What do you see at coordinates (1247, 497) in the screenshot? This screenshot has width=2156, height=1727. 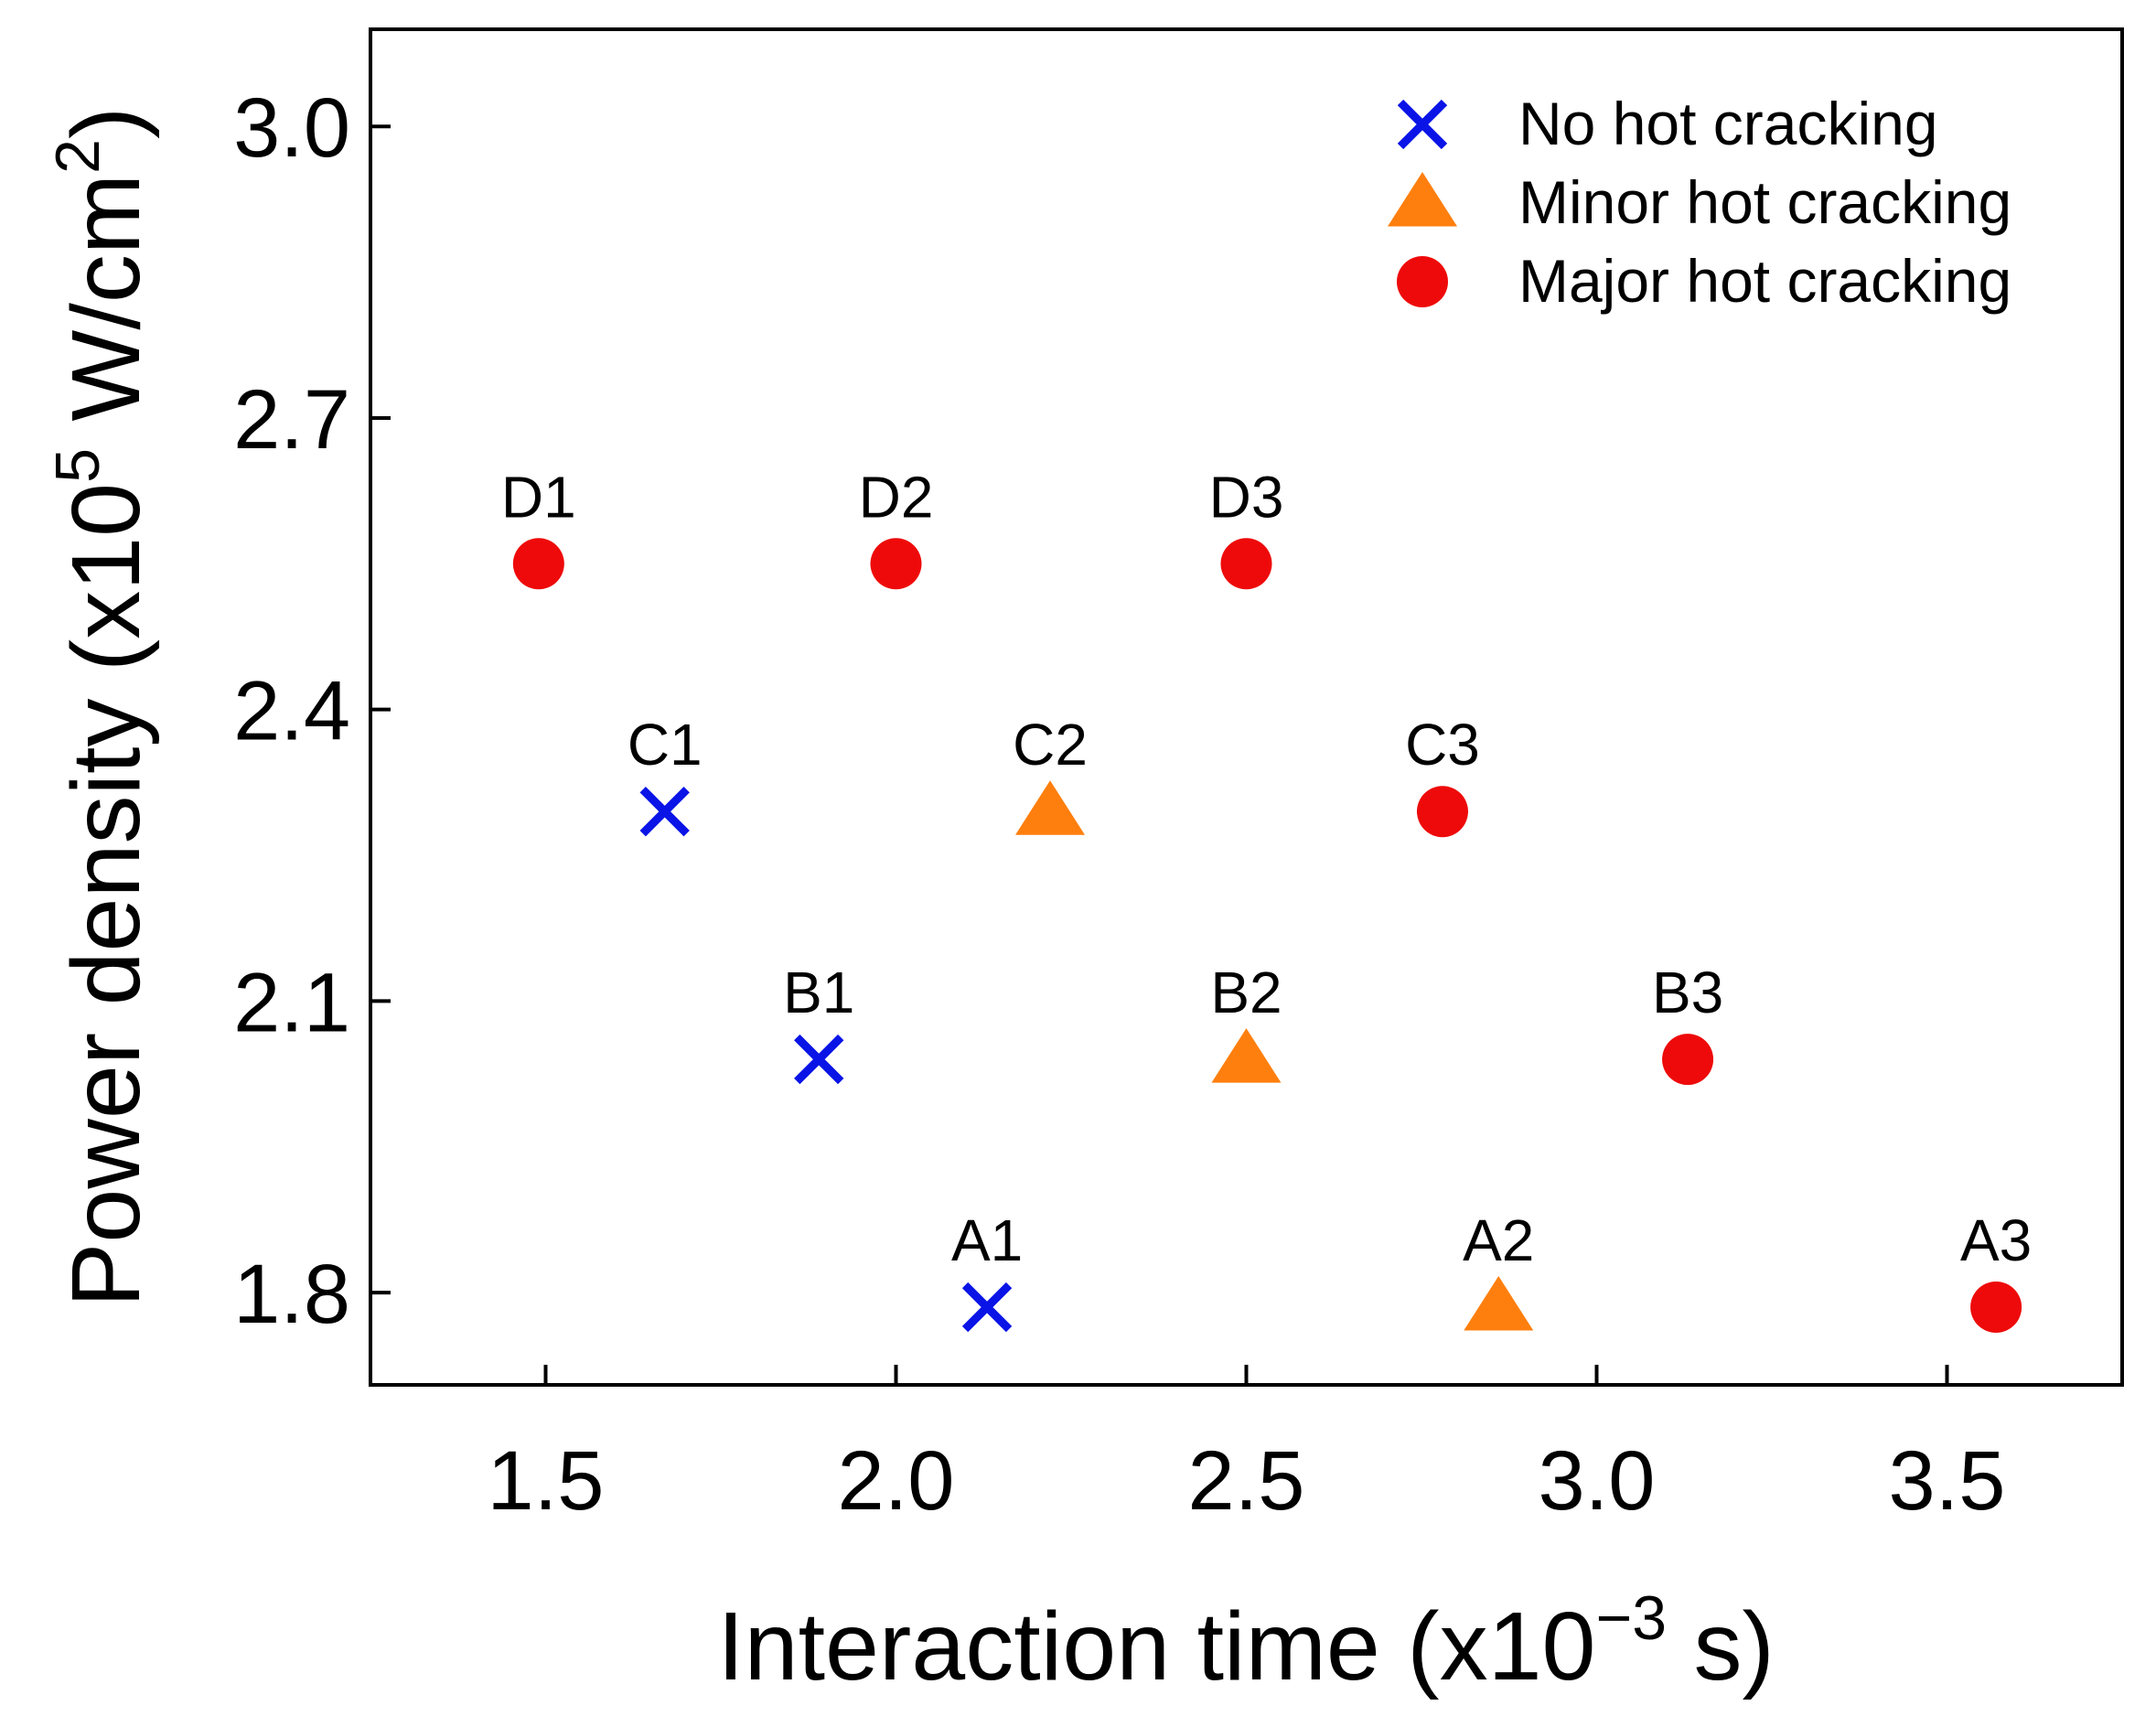 I see `point-label: D3` at bounding box center [1247, 497].